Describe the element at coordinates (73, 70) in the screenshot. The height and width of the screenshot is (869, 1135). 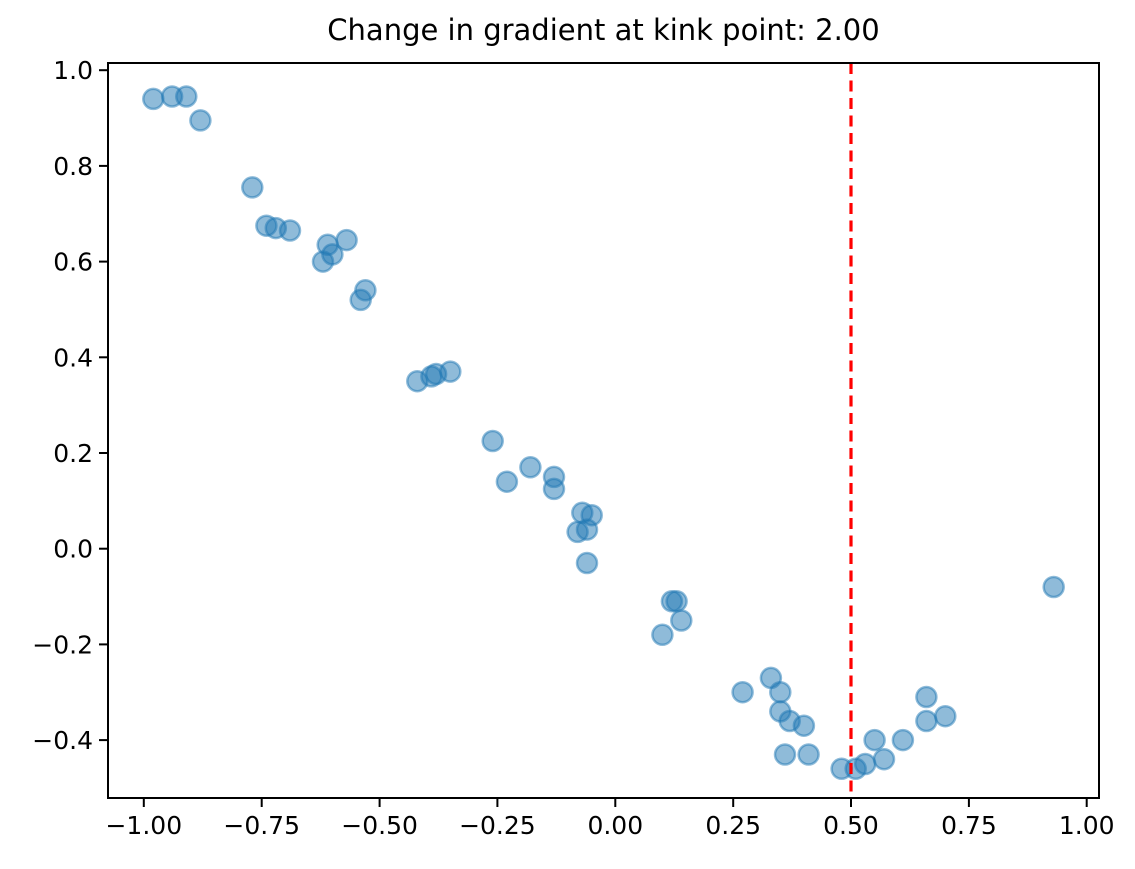
I see `y-tick-label: 1.0` at that location.